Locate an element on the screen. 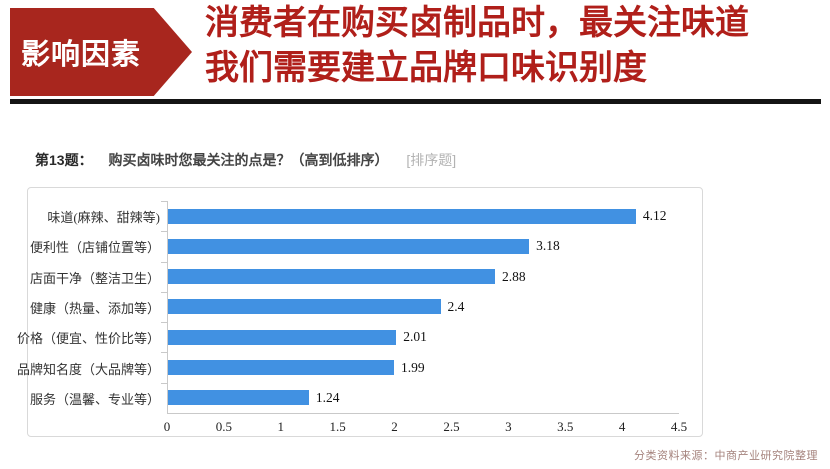 Image resolution: width=830 pixels, height=469 pixels. bar-row: 1.99 is located at coordinates (420, 367).